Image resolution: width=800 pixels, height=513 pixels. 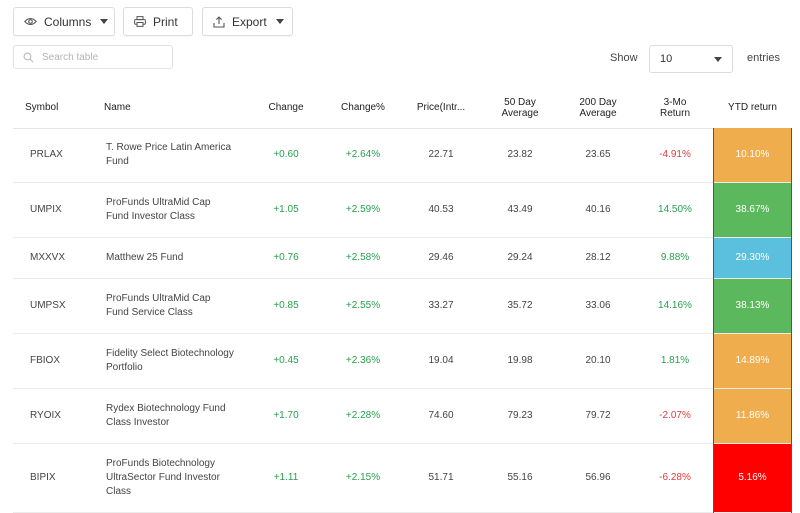 I want to click on print-label: Print, so click(x=165, y=21).